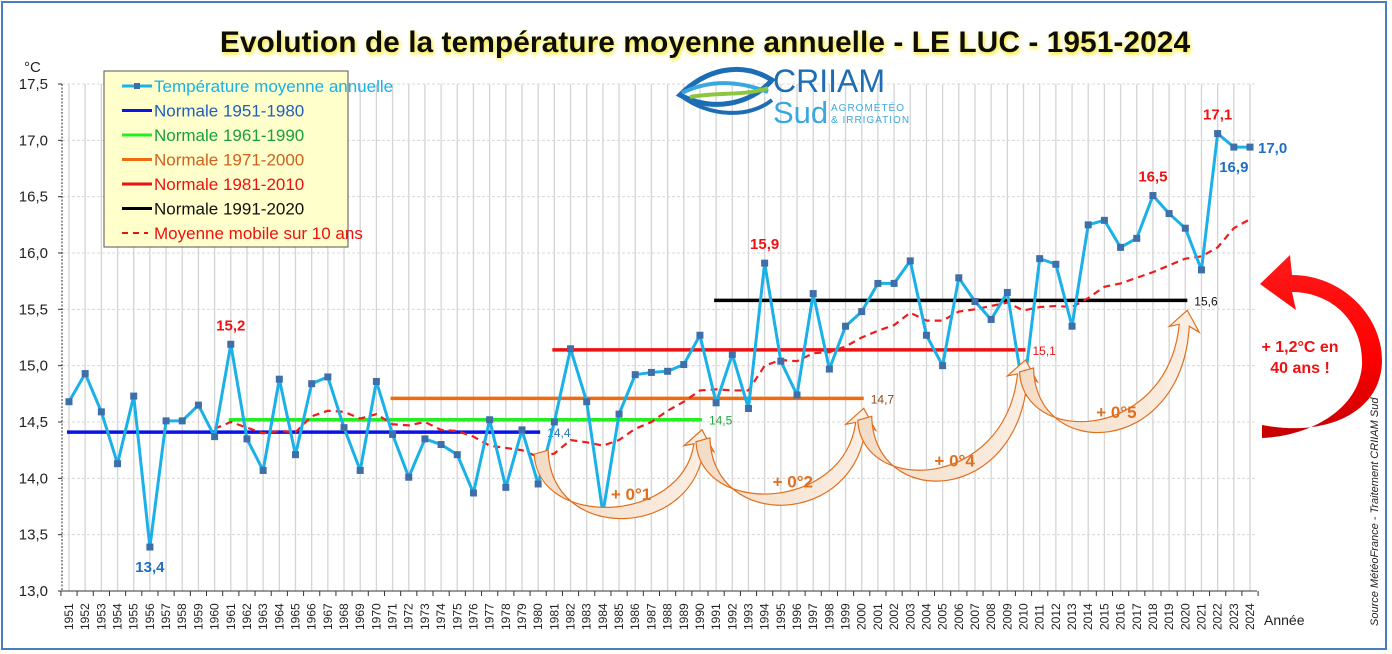  What do you see at coordinates (490, 616) in the screenshot?
I see `x-tick-label: 1977` at bounding box center [490, 616].